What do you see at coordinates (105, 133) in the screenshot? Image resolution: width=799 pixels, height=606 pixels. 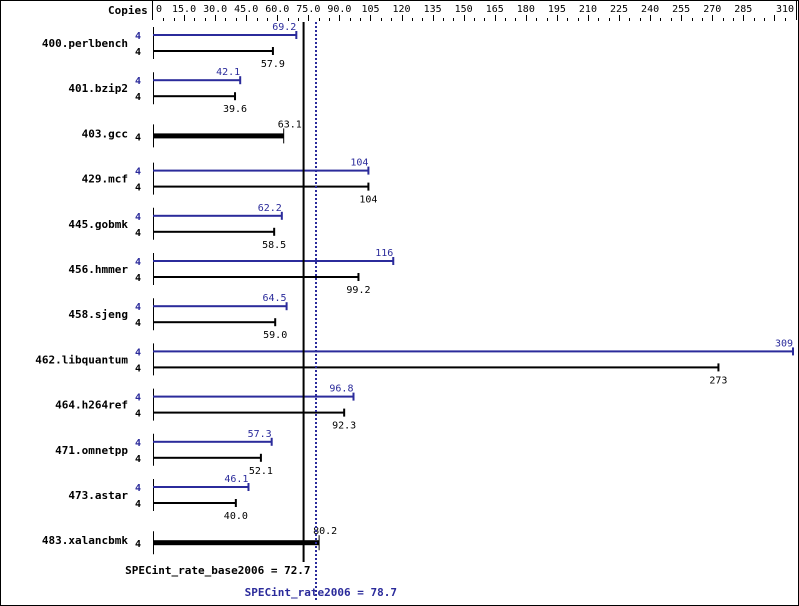 I see `benchmark-label: 403.gcc` at bounding box center [105, 133].